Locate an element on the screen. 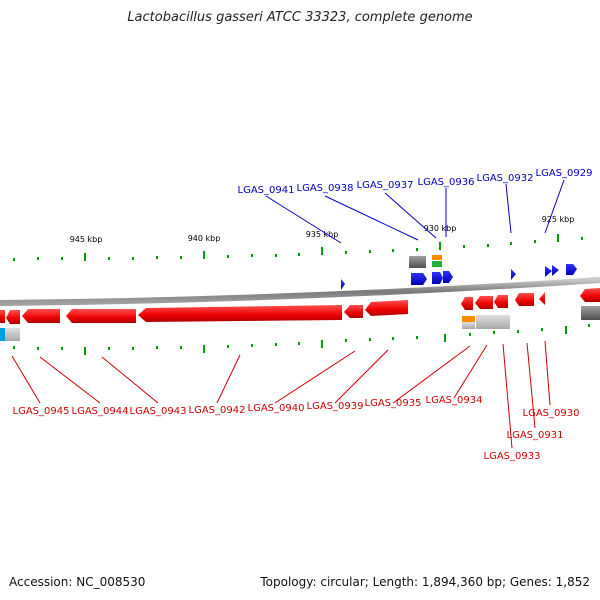 Image resolution: width=600 pixels, height=600 pixels. top-leader-lines is located at coordinates (415, 211).